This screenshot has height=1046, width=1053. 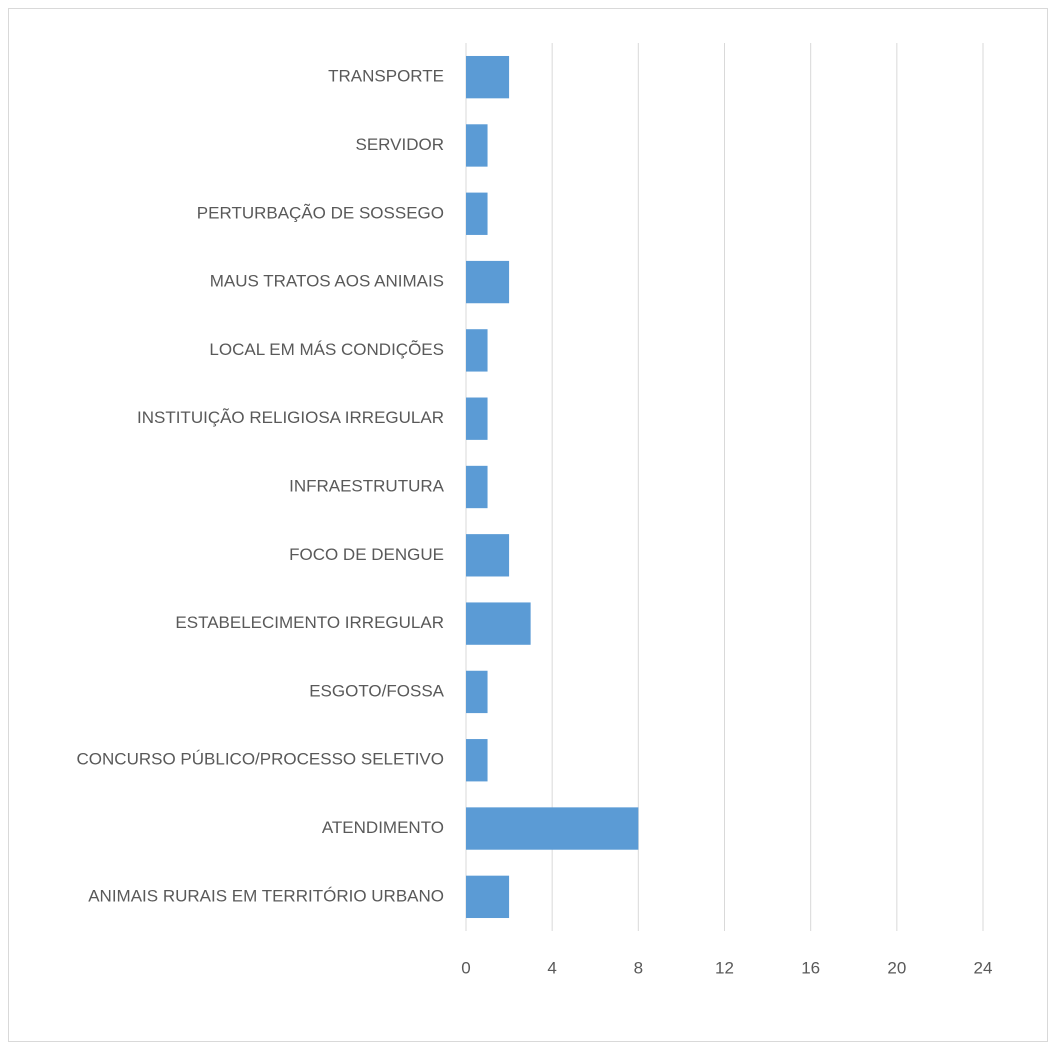 What do you see at coordinates (376, 690) in the screenshot?
I see `y-tick-label: ESGOTO/FOSSA` at bounding box center [376, 690].